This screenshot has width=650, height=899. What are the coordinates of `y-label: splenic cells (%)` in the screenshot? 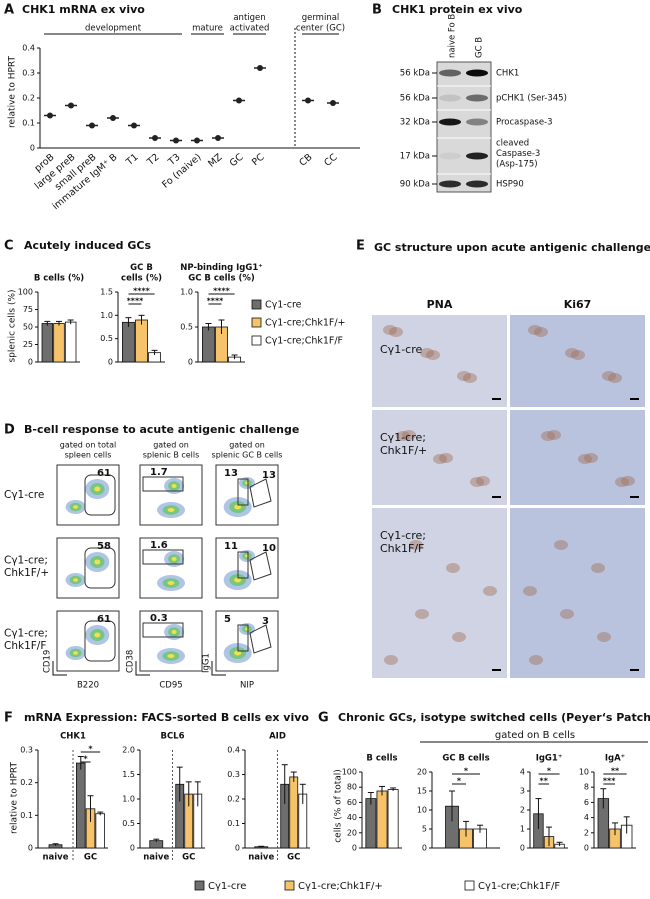 It's located at (13, 325).